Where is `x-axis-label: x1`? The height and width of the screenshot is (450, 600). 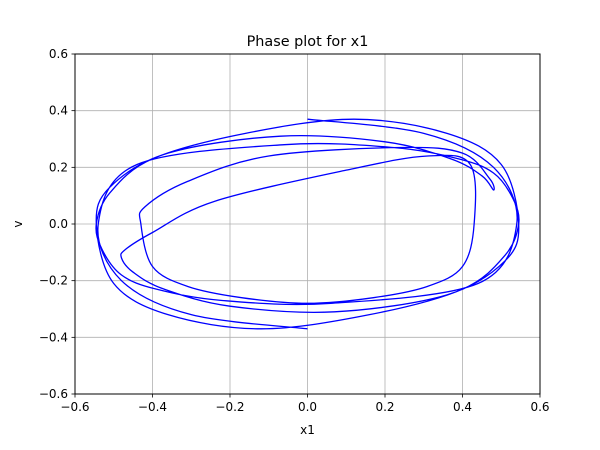
x-axis-label: x1 is located at coordinates (307, 430).